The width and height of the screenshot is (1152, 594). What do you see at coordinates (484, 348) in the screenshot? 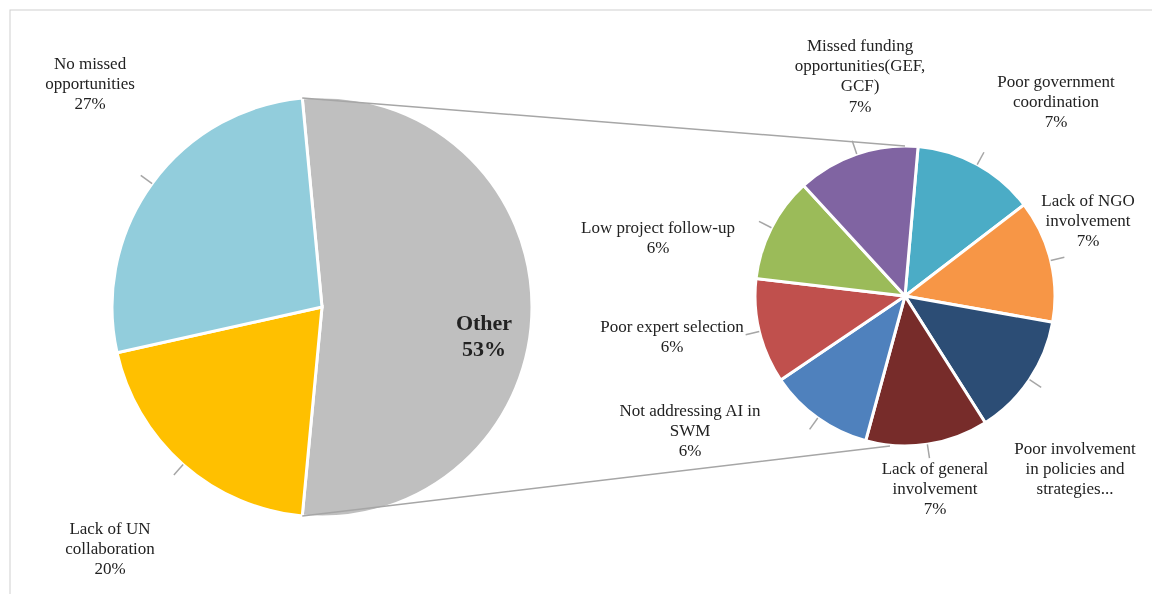
I see `data-label: 53%` at bounding box center [484, 348].